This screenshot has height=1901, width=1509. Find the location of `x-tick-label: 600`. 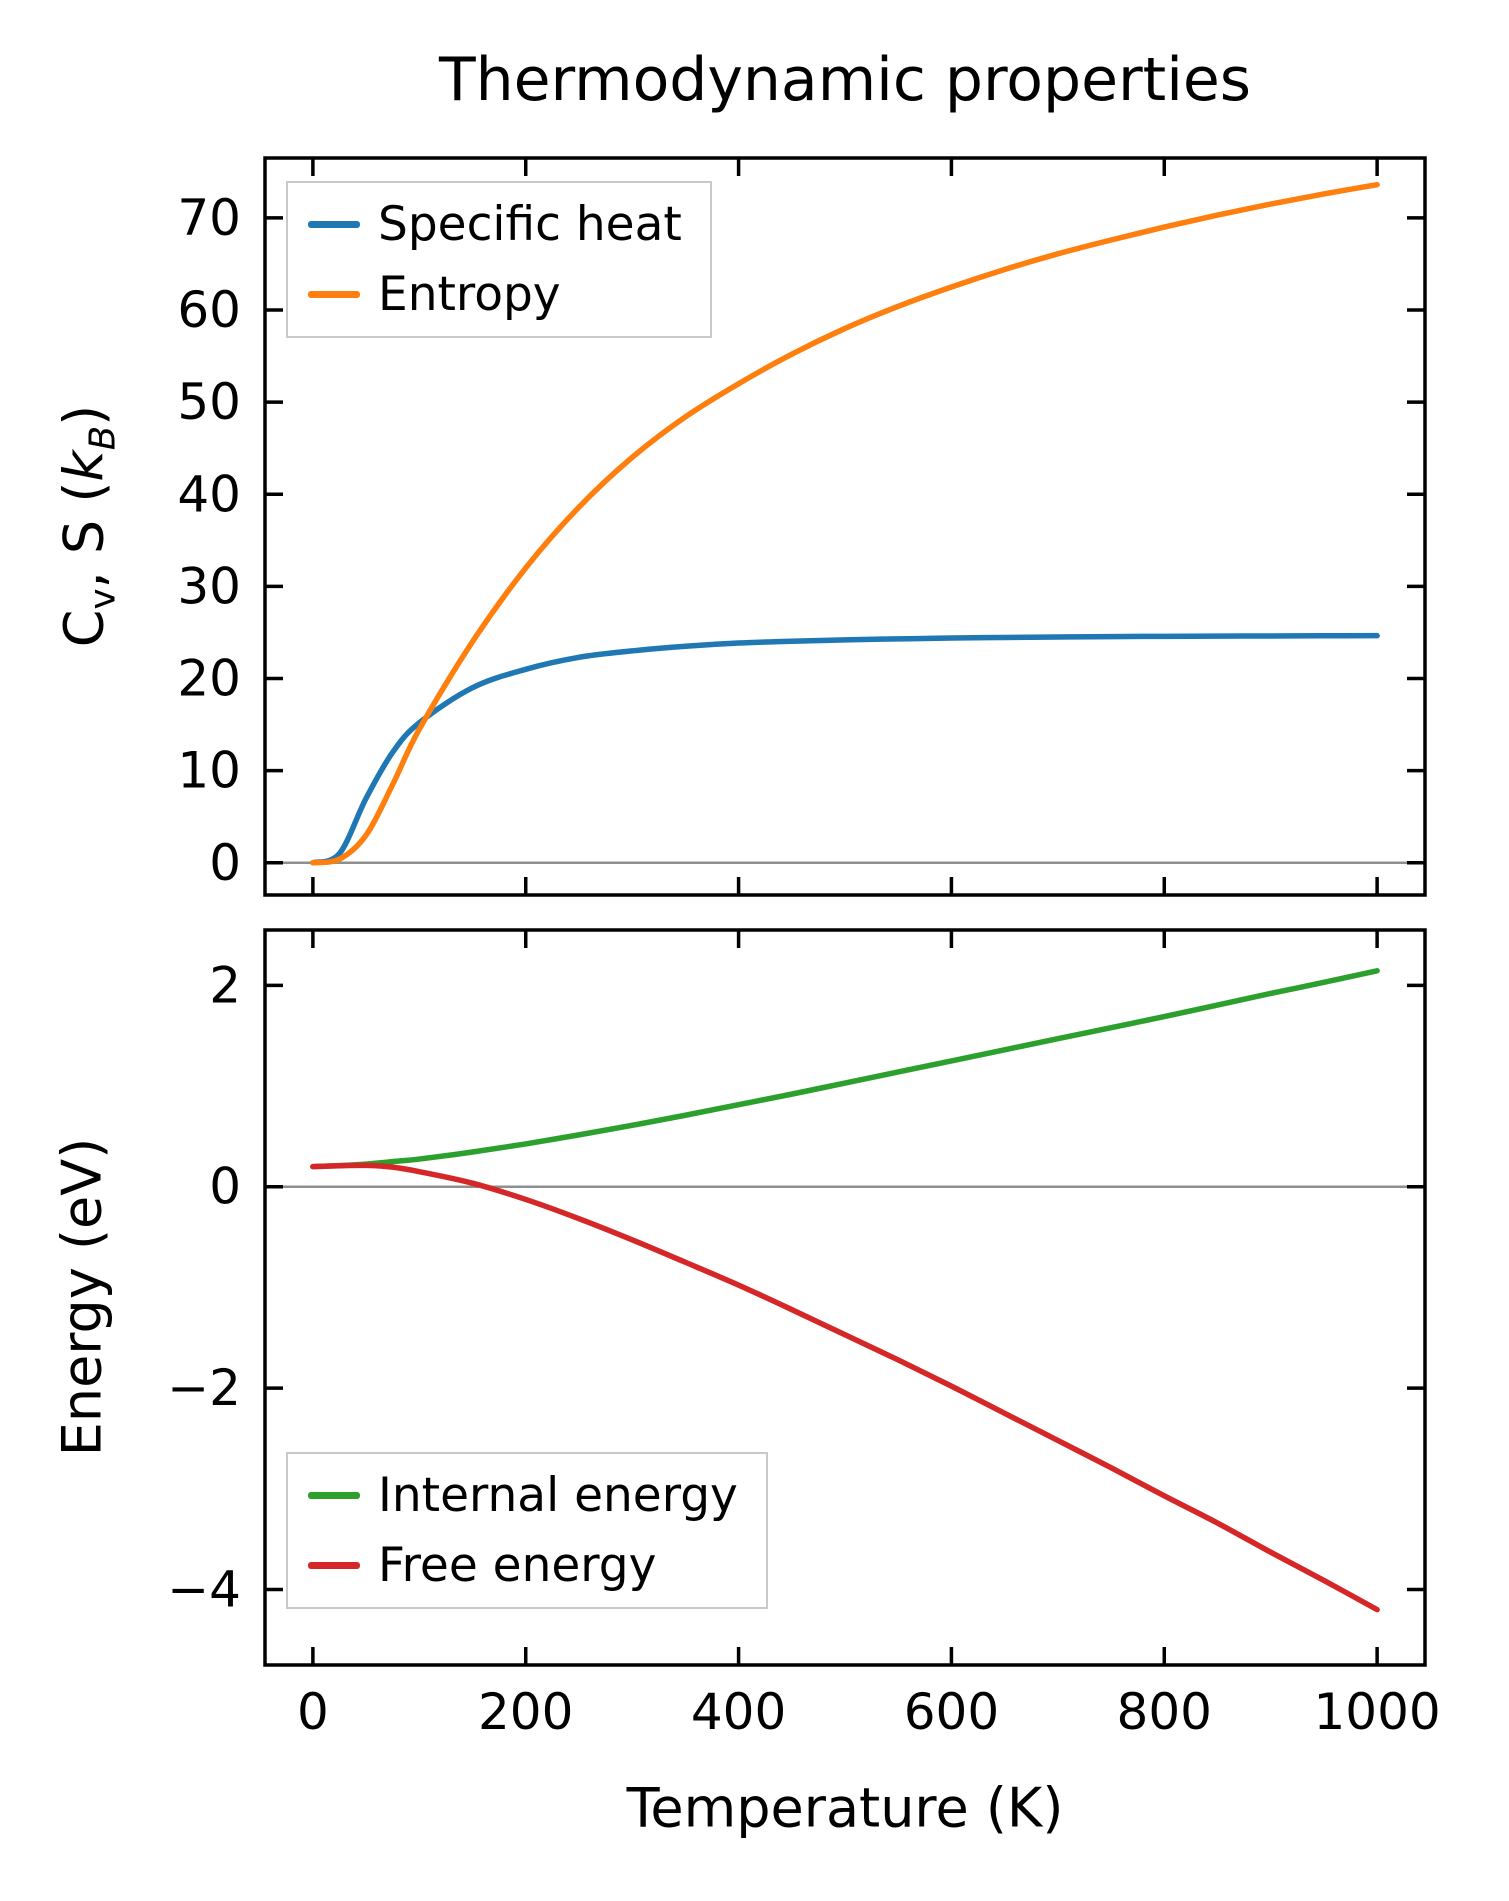

x-tick-label: 600 is located at coordinates (951, 1712).